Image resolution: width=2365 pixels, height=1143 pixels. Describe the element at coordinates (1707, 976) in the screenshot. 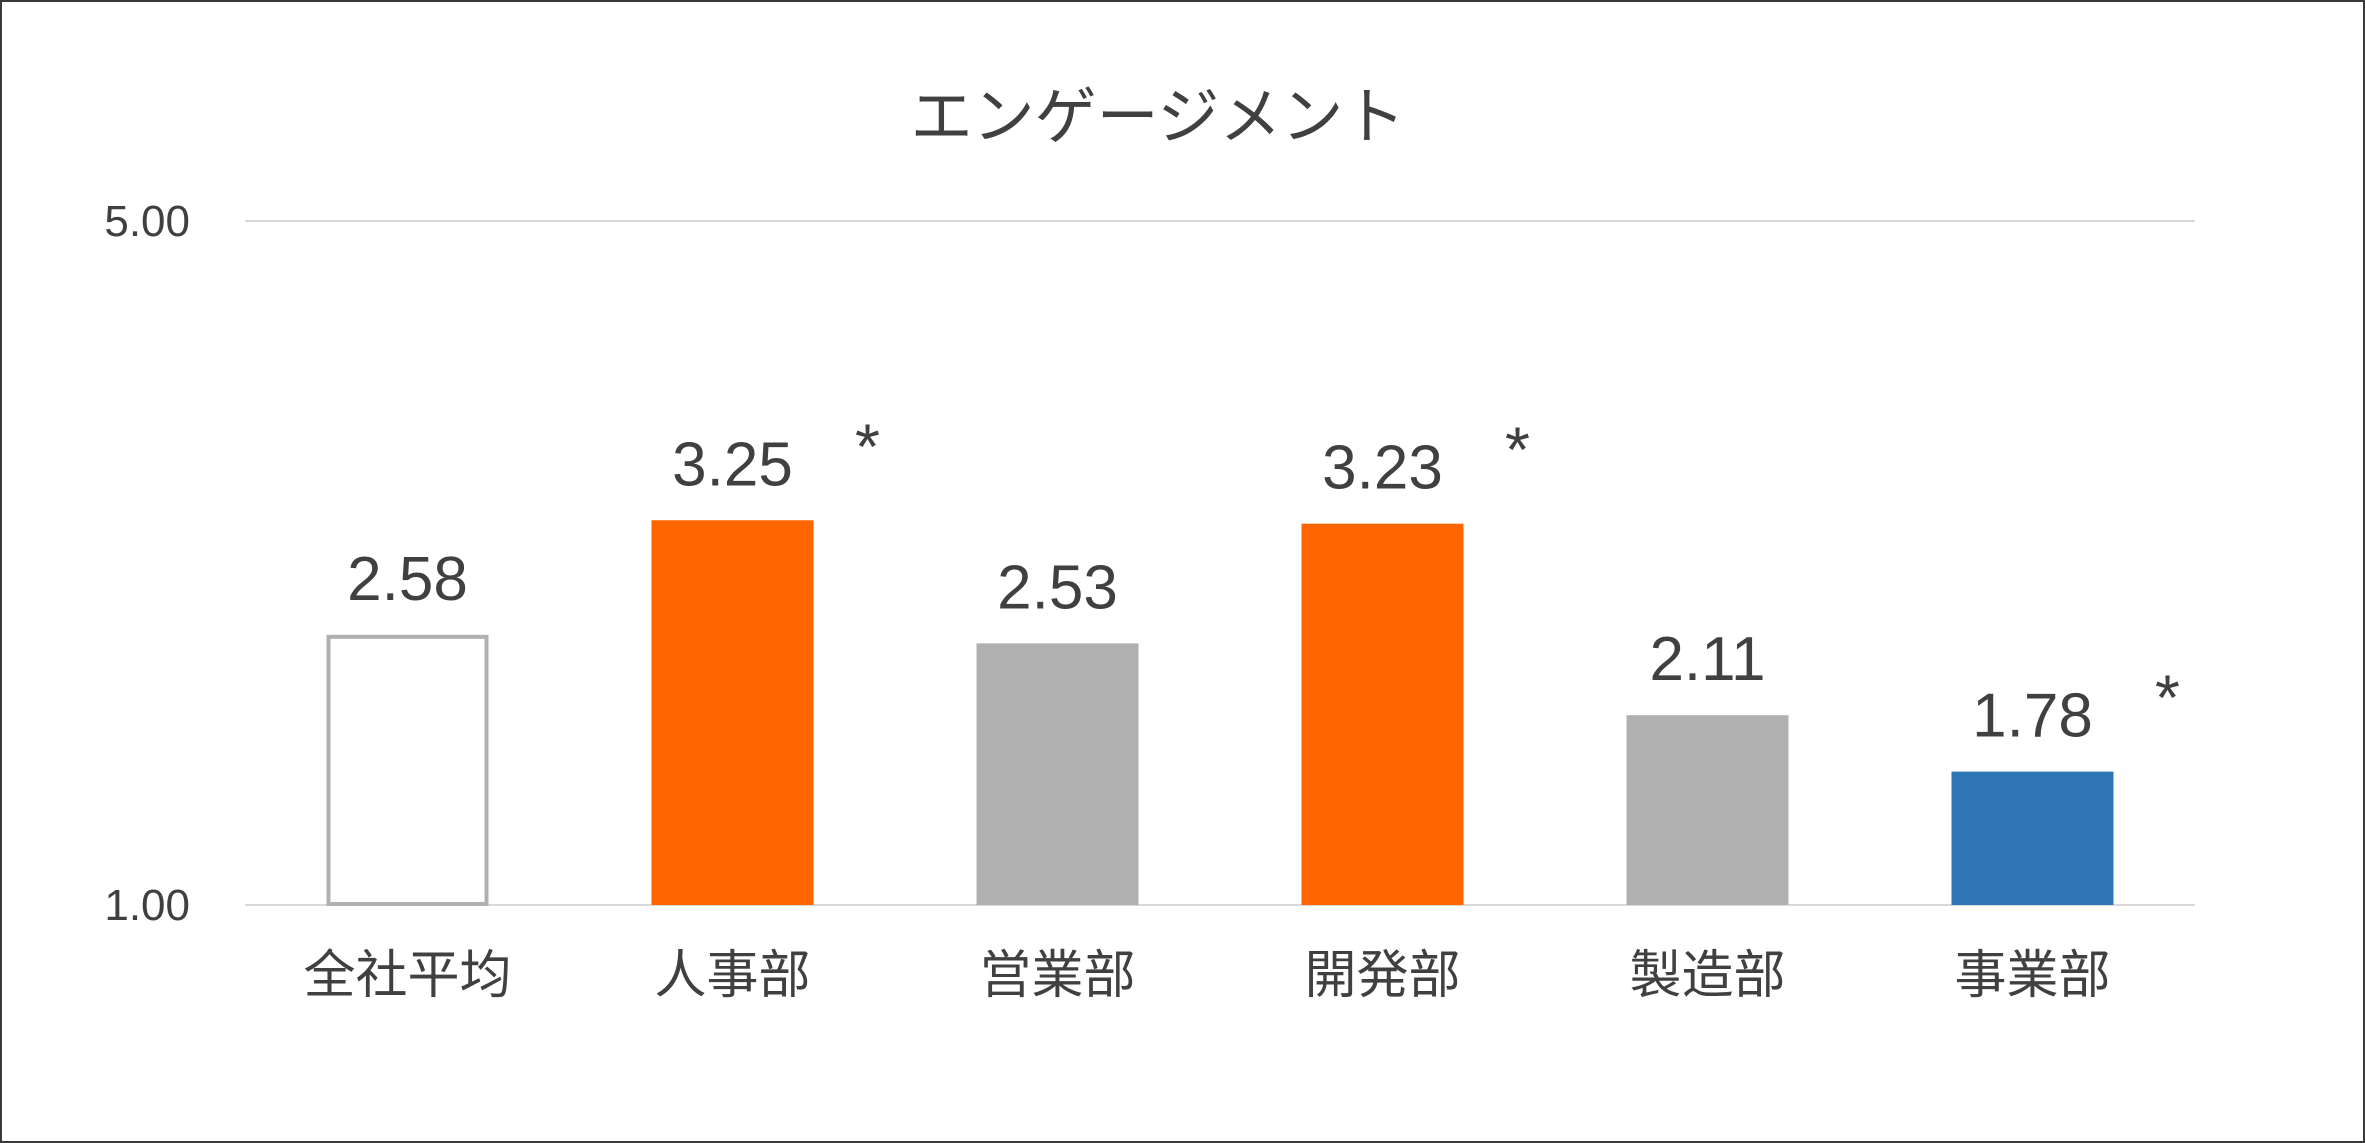

I see `x-category-label: 製造部` at that location.